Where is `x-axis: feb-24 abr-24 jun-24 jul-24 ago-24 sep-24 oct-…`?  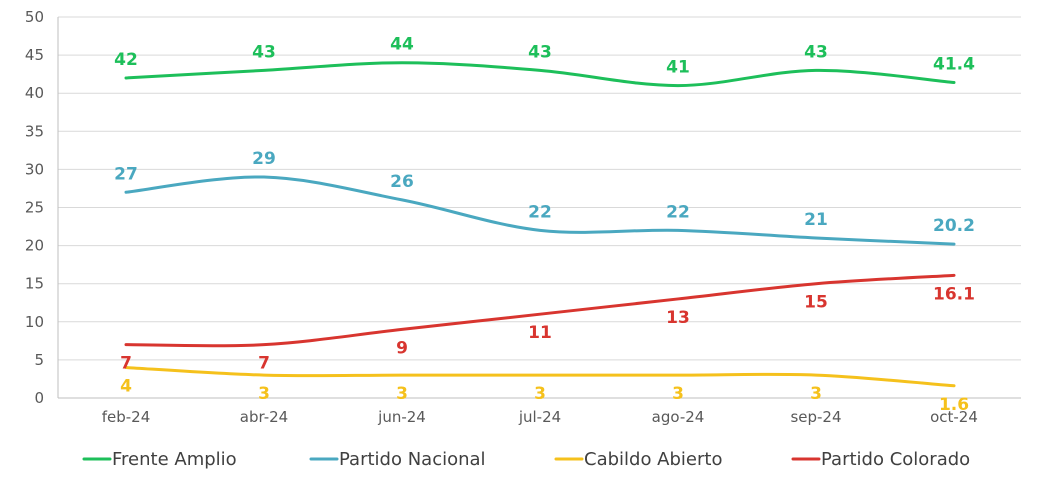
x-axis: feb-24 abr-24 jun-24 jul-24 ago-24 sep-24 oct-… is located at coordinates (540, 417).